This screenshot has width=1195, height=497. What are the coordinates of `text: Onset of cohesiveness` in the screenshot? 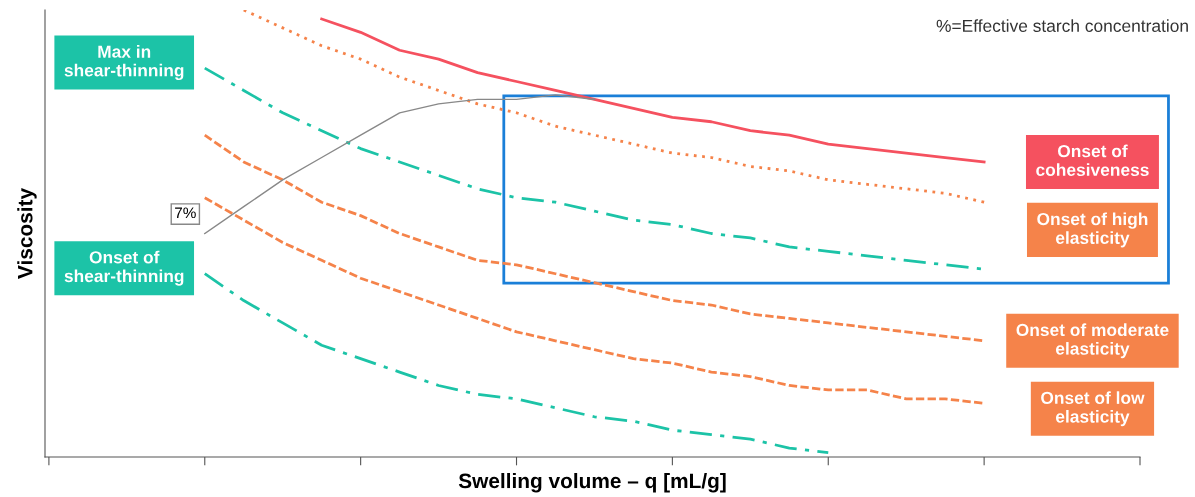 It's located at (1092, 160).